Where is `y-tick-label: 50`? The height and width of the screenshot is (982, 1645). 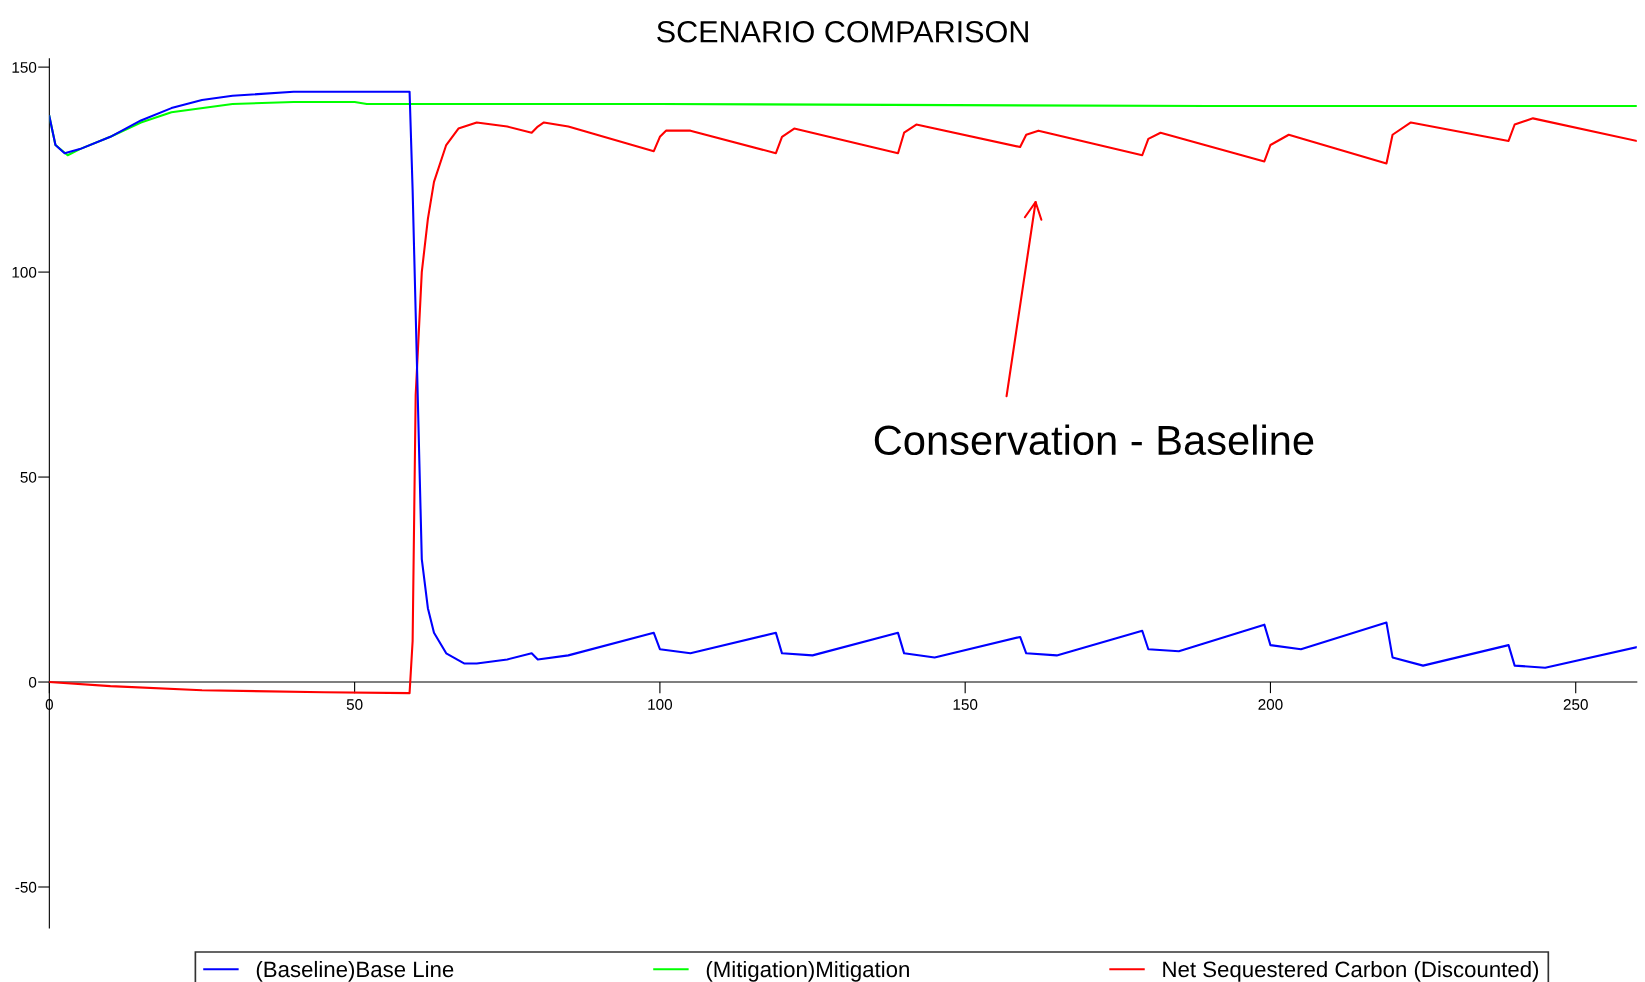 y-tick-label: 50 is located at coordinates (28, 477).